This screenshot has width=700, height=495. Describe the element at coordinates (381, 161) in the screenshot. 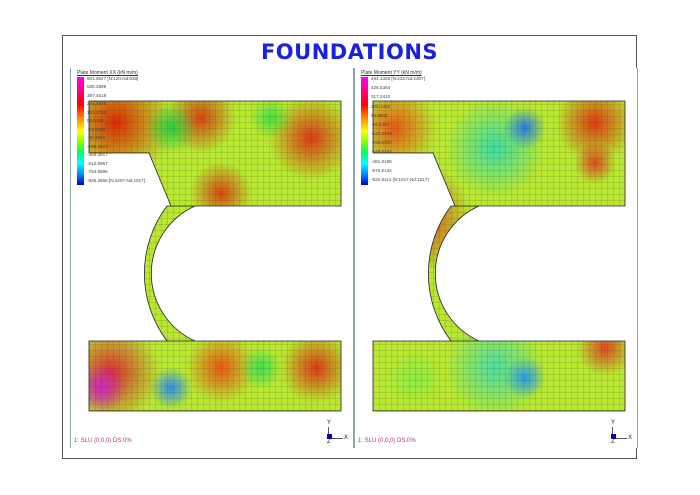

I see `legend-value: -461.0198` at that location.